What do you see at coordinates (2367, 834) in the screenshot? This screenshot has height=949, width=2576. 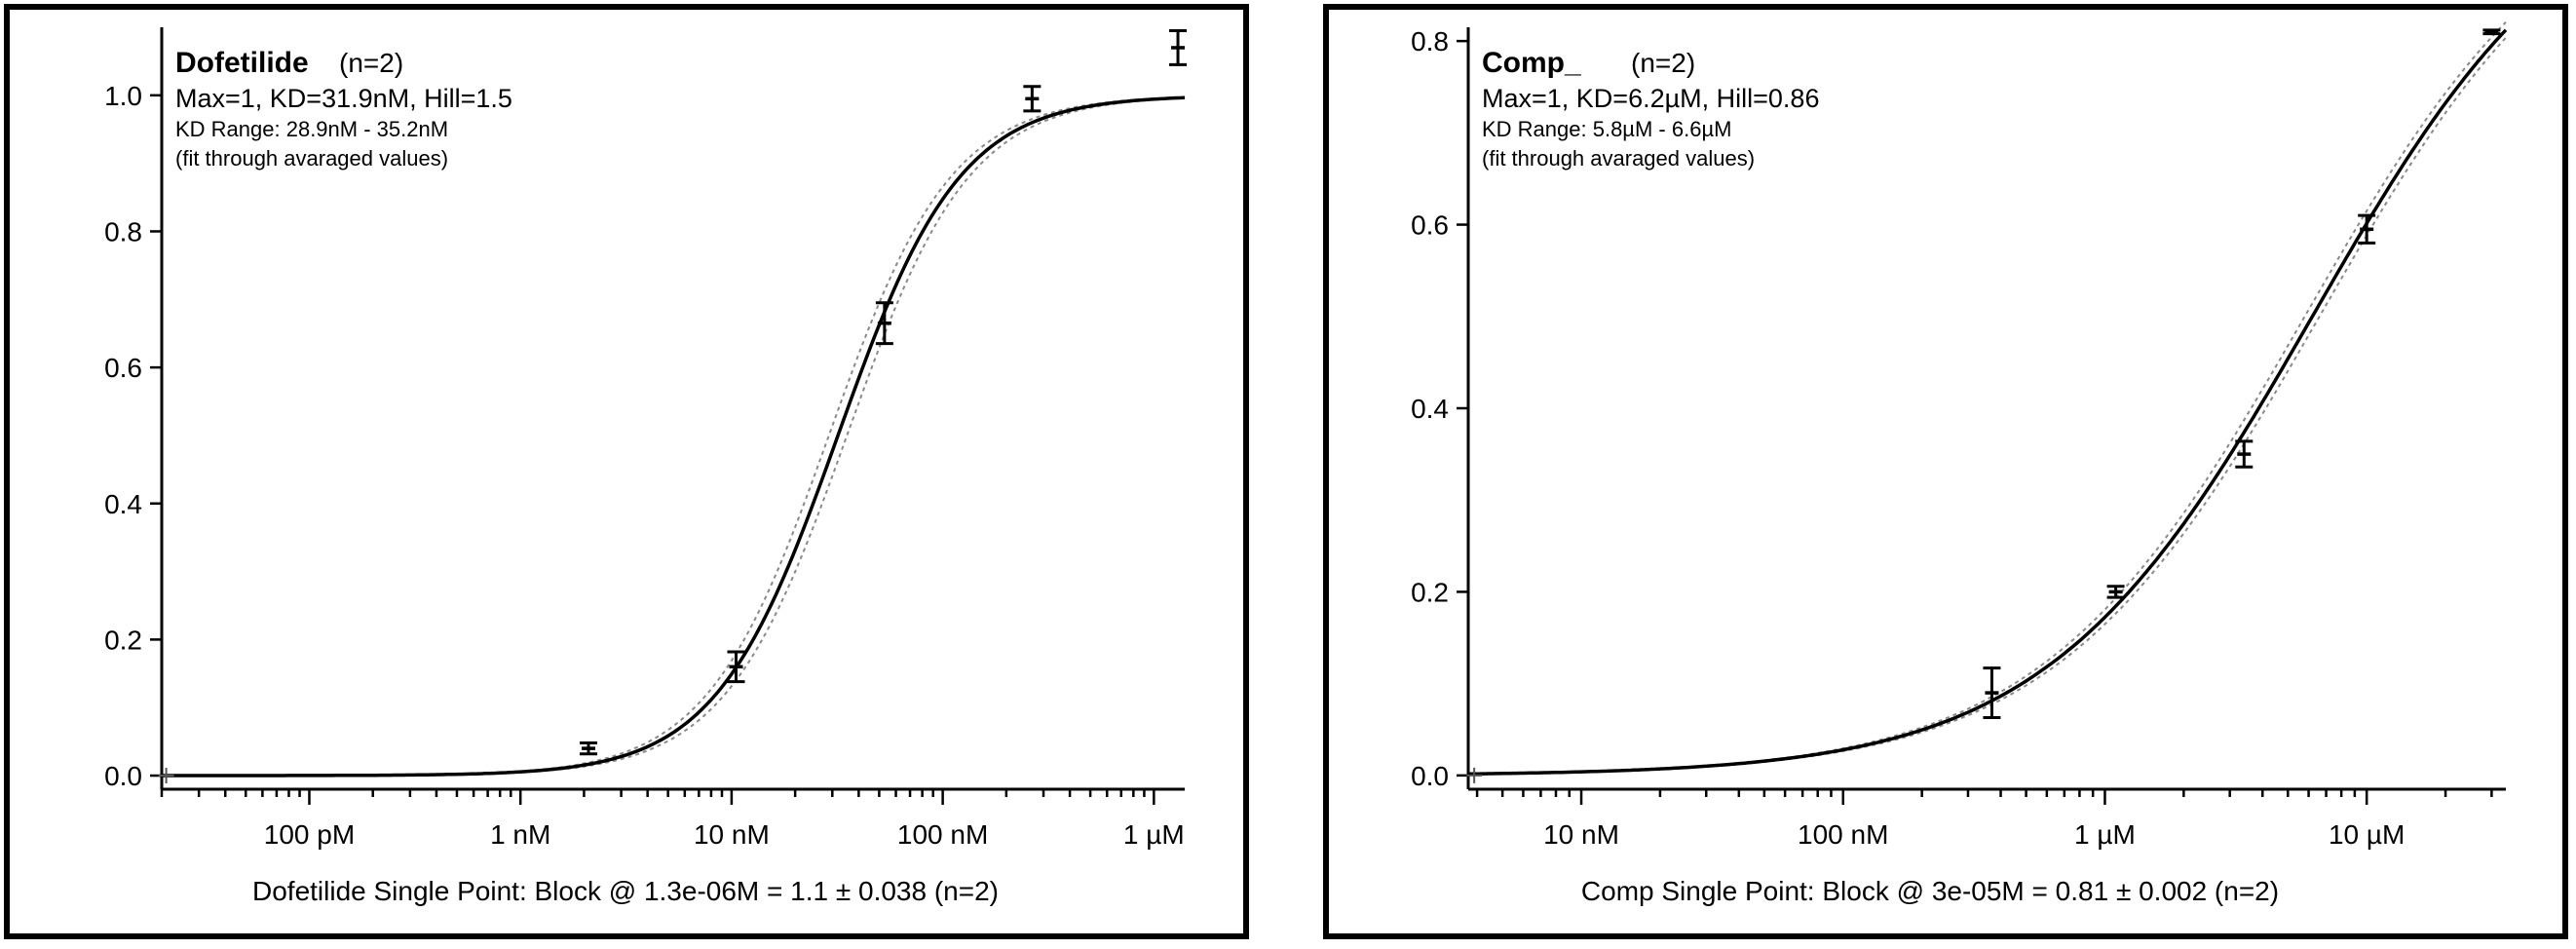 I see `x-tick-label: 10 µM` at bounding box center [2367, 834].